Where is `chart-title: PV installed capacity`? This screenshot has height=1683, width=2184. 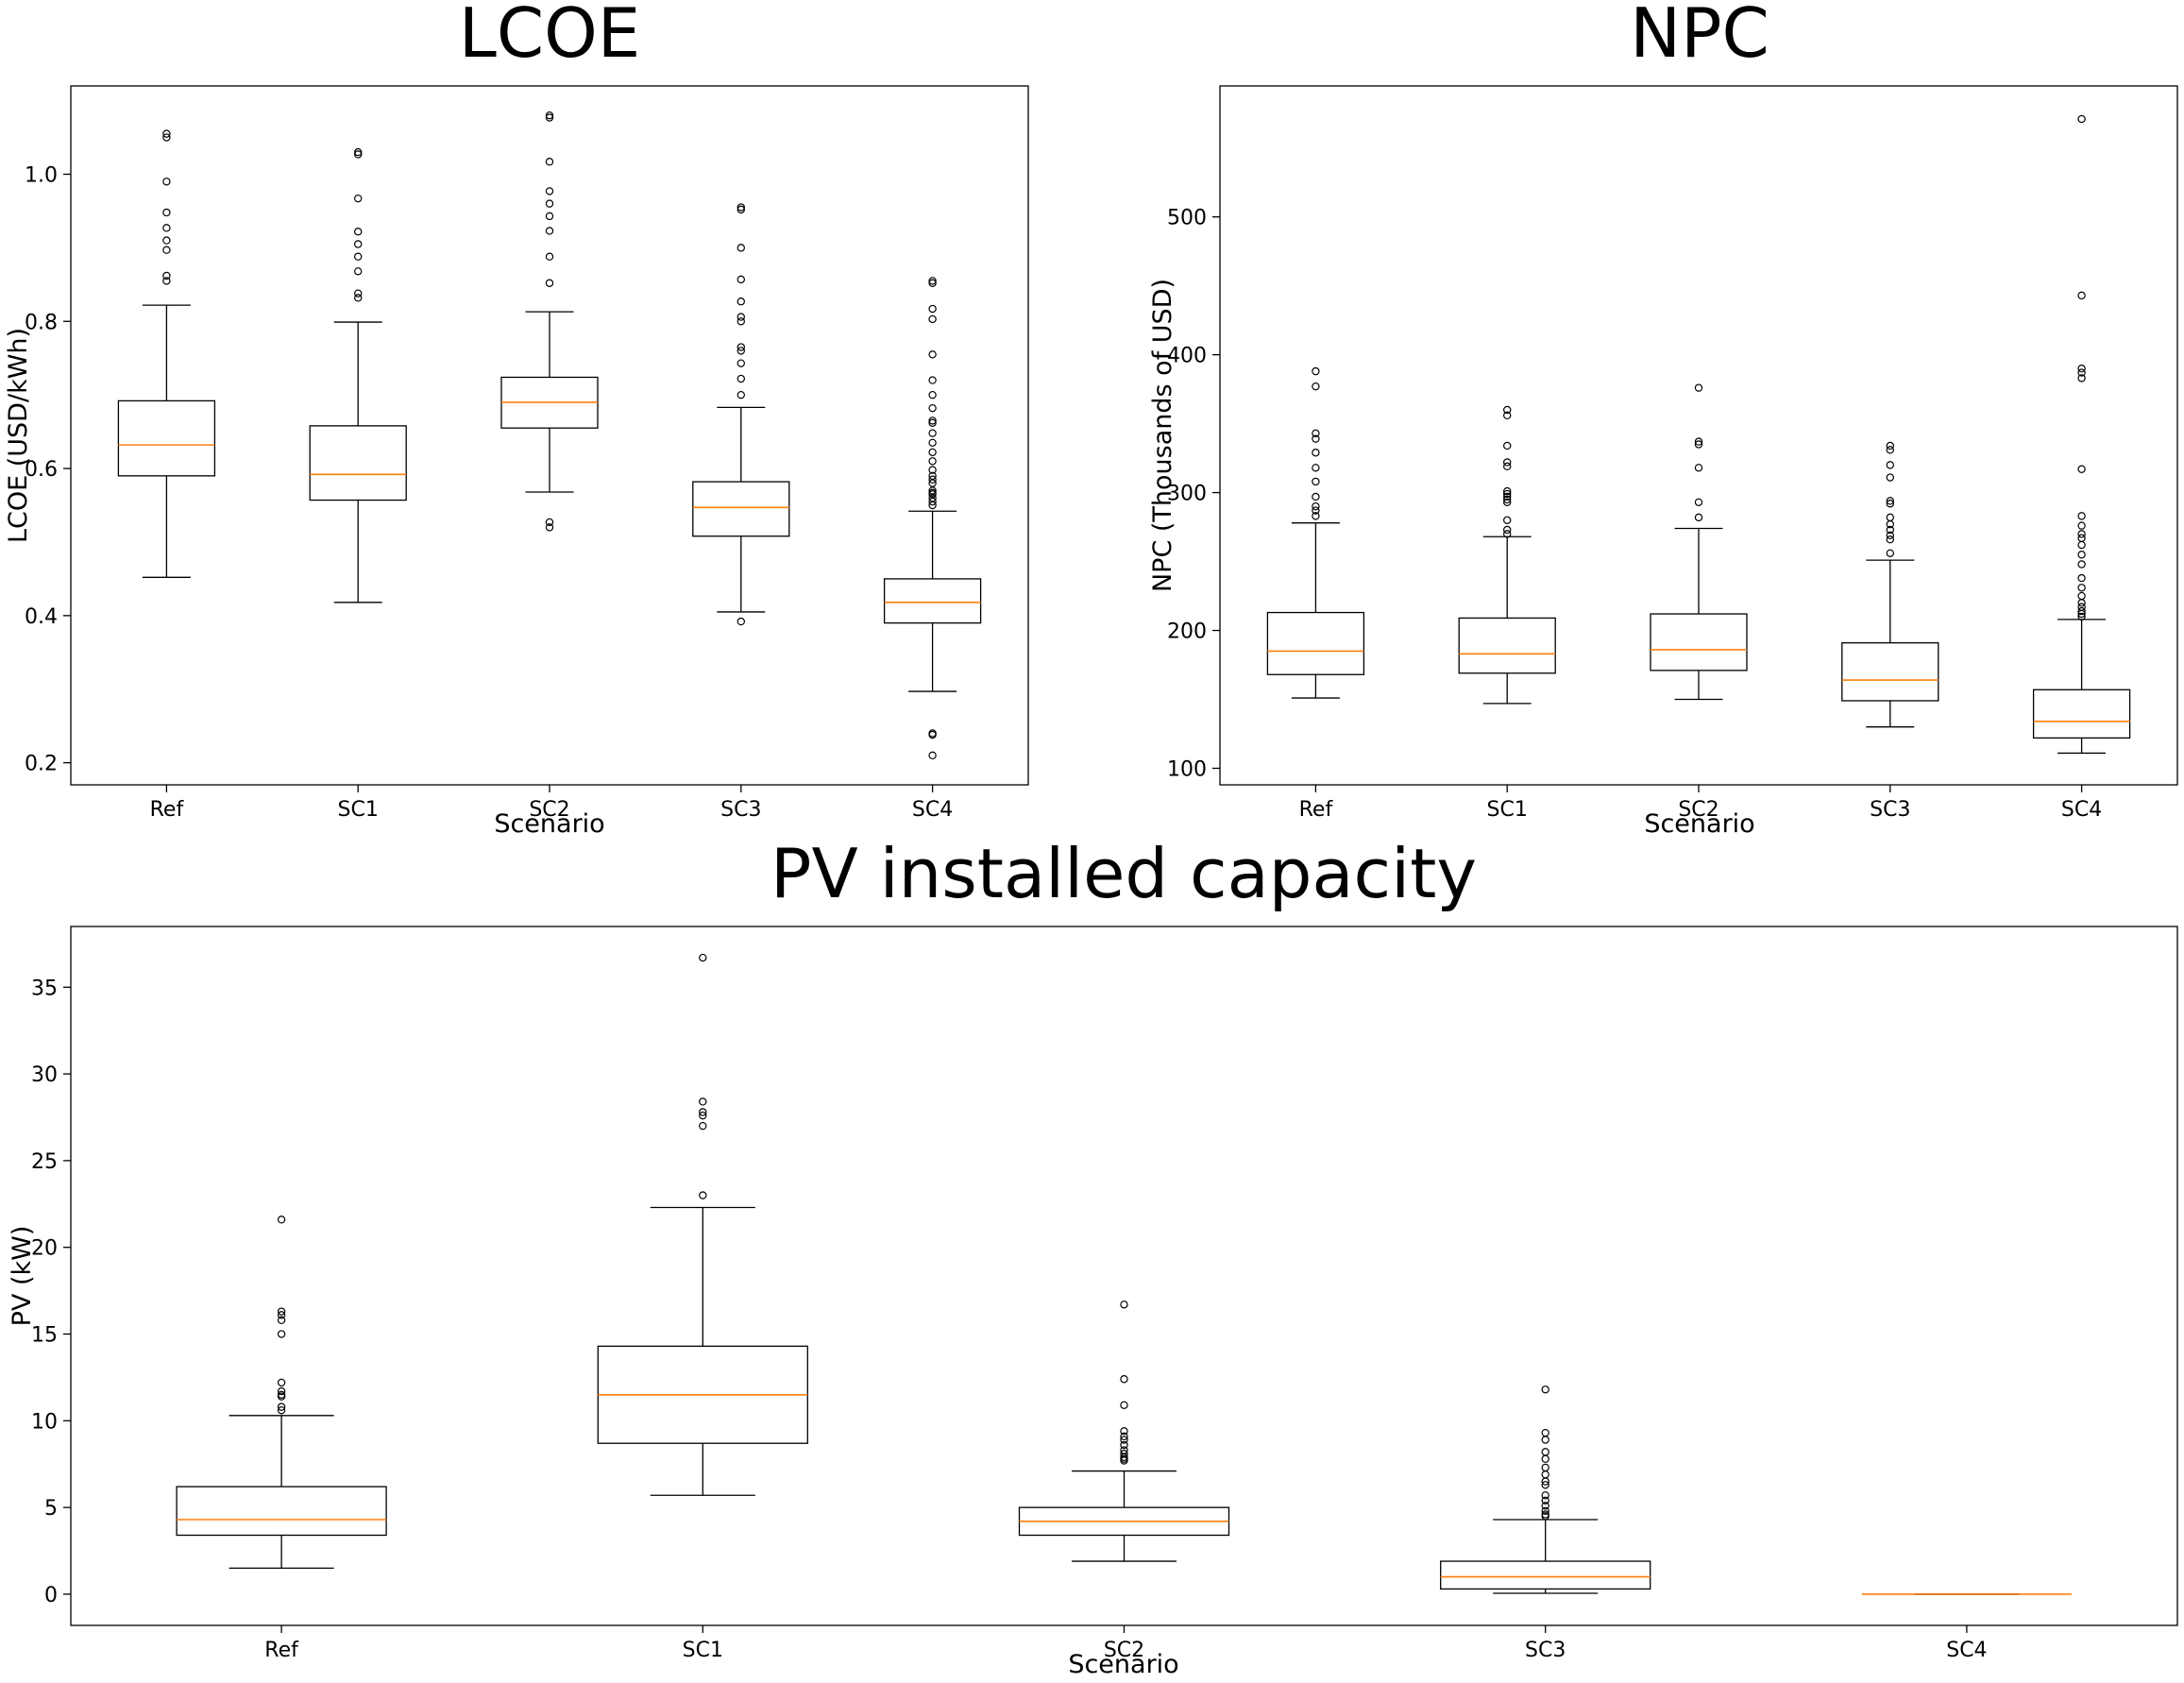
chart-title: PV installed capacity is located at coordinates (1123, 873).